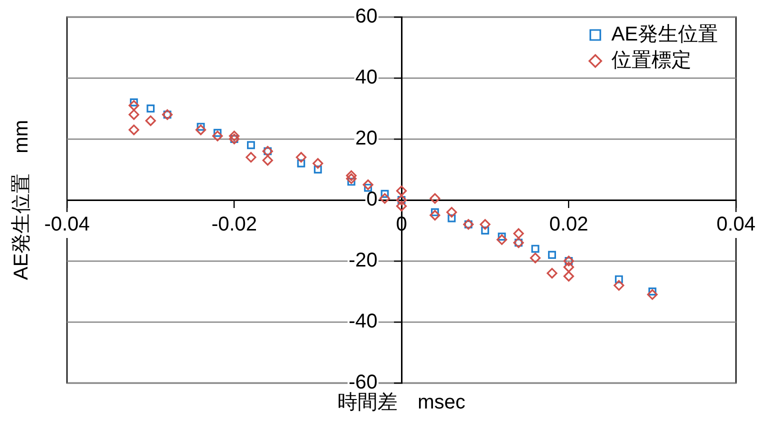 The image size is (763, 421). I want to click on x-tick-label: 0.04, so click(736, 225).